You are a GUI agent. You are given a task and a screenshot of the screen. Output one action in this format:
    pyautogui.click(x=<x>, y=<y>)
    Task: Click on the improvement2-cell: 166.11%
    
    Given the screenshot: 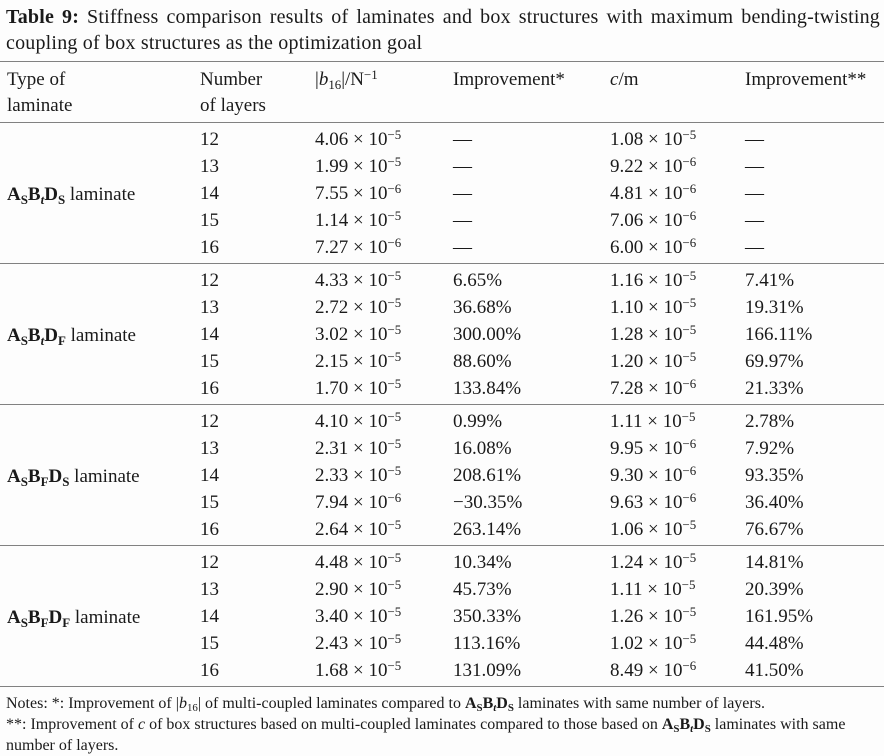 What is the action you would take?
    pyautogui.click(x=779, y=334)
    